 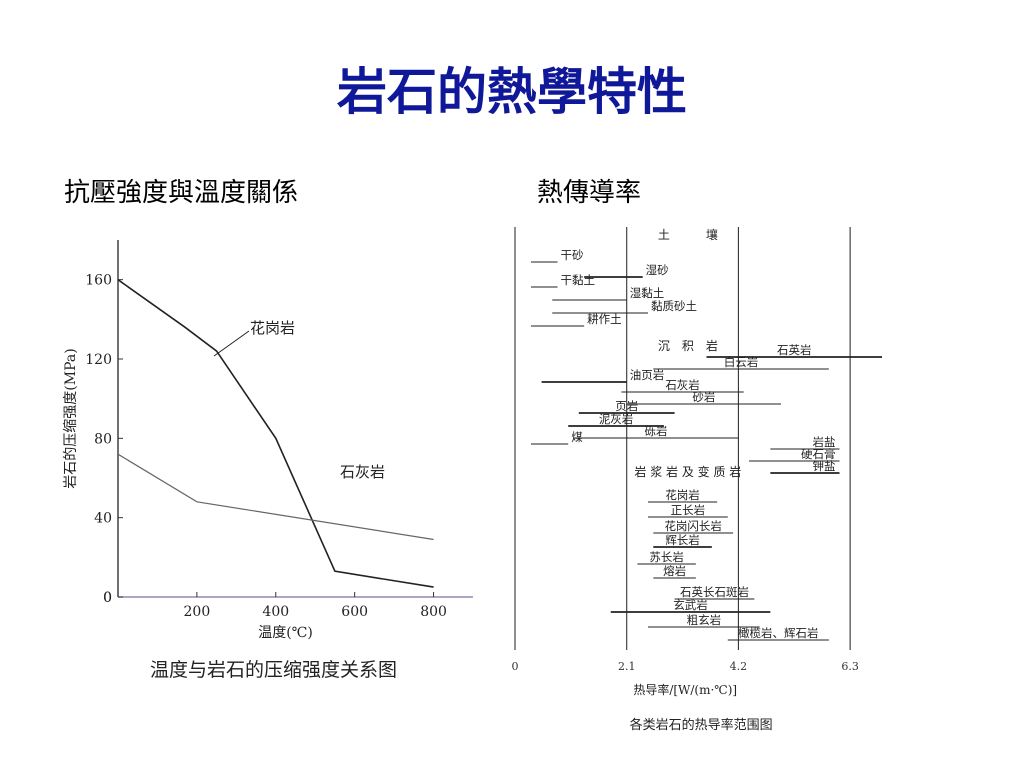 I want to click on range-label: 砾岩, so click(x=655, y=431).